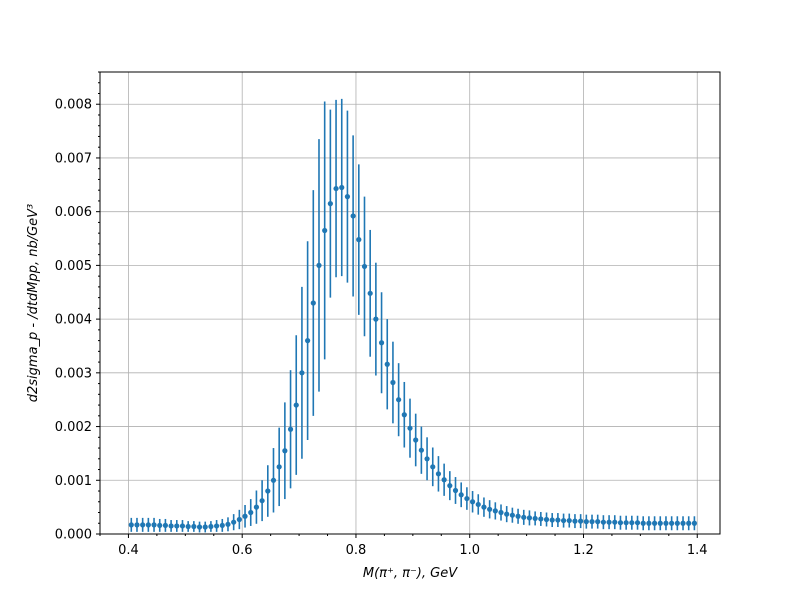 Image resolution: width=800 pixels, height=600 pixels. I want to click on x-tick-label: 1.2, so click(583, 550).